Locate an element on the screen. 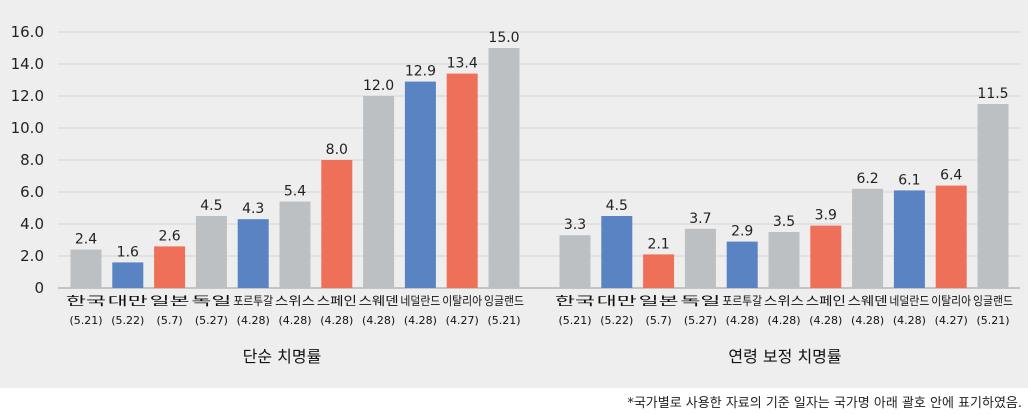 The width and height of the screenshot is (1028, 414). bar-value-label: 12.0 is located at coordinates (378, 86).